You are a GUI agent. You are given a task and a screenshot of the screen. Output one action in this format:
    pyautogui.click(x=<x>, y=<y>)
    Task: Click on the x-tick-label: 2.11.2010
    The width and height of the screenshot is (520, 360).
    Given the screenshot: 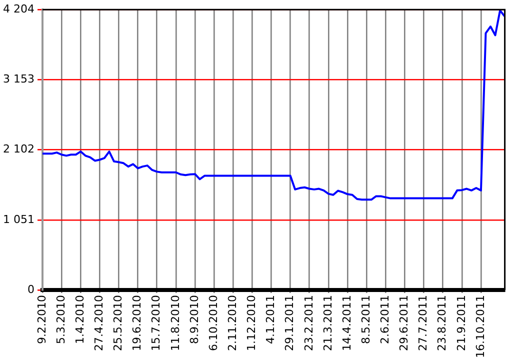 What is the action you would take?
    pyautogui.click(x=232, y=323)
    